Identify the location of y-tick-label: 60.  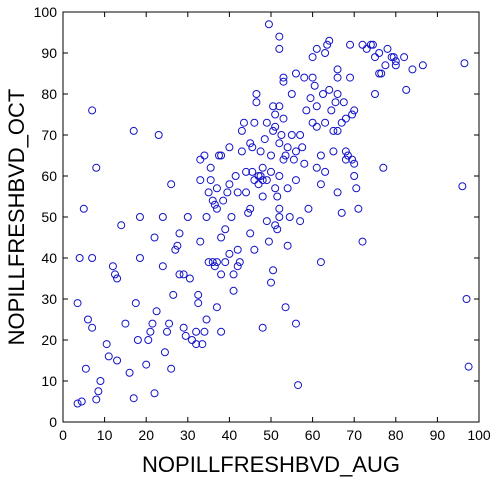
(49, 176).